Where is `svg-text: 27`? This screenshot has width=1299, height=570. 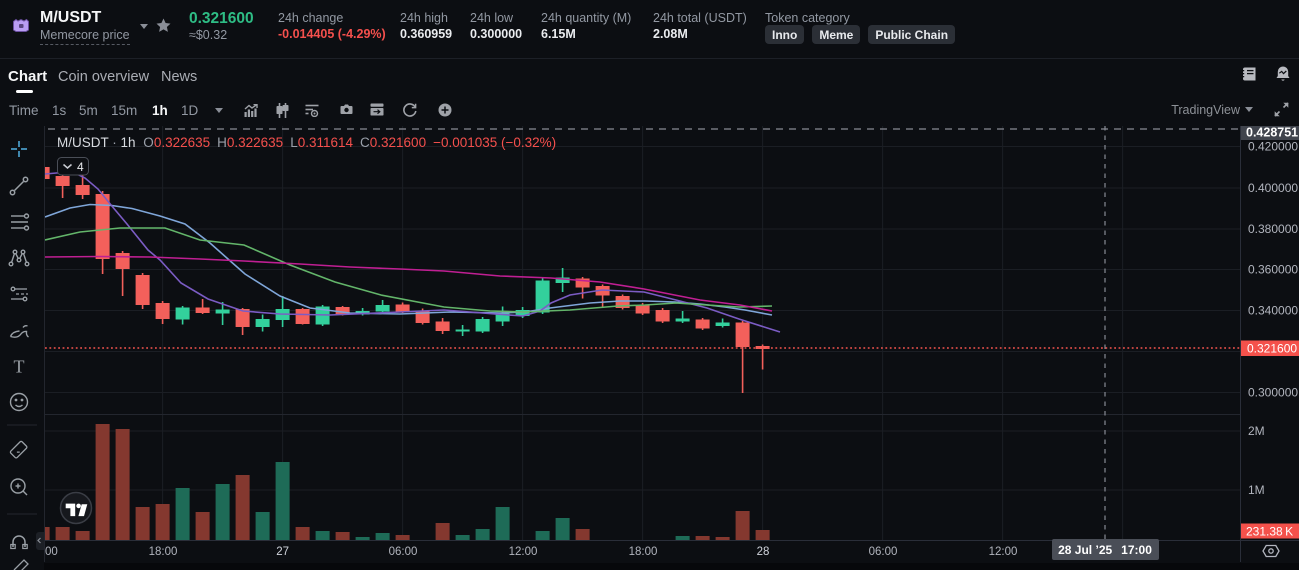 svg-text: 27 is located at coordinates (282, 552).